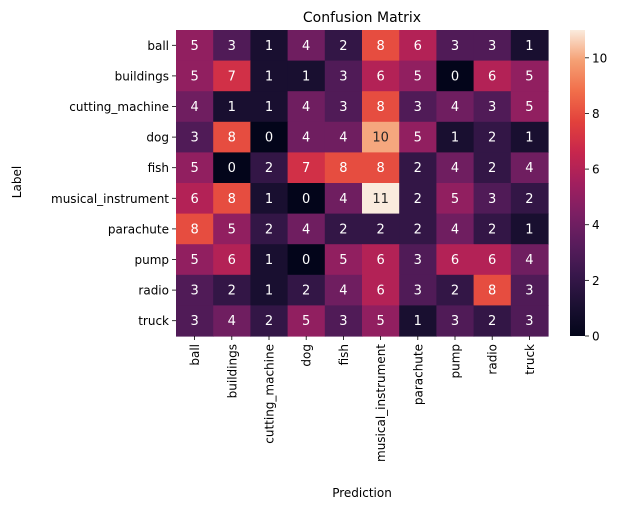 This screenshot has width=622, height=509. I want to click on x-tick-label: cutting_machine, so click(270, 394).